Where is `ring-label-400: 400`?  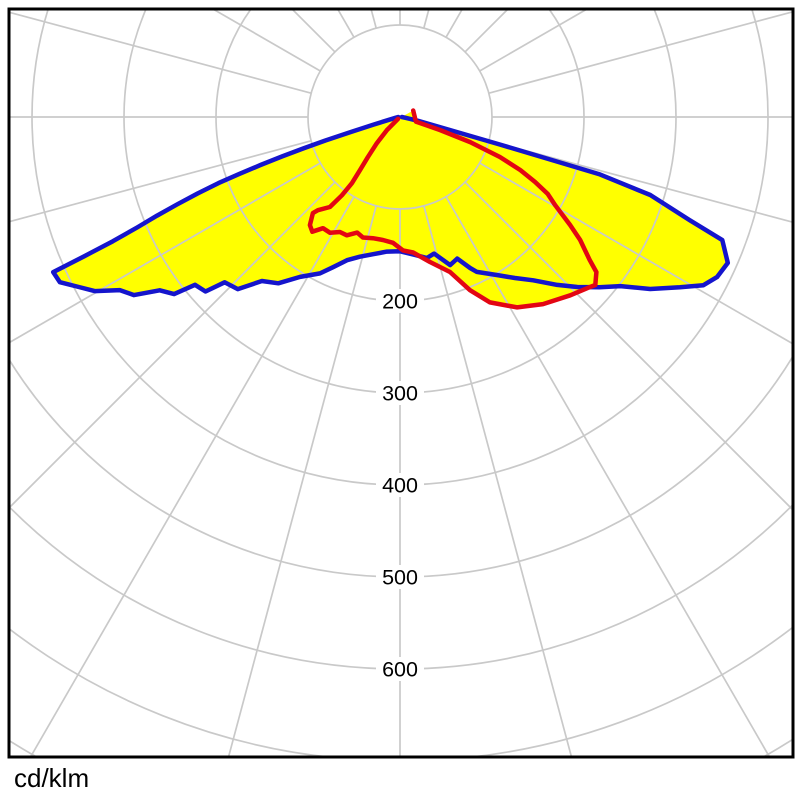
ring-label-400: 400 is located at coordinates (400, 486).